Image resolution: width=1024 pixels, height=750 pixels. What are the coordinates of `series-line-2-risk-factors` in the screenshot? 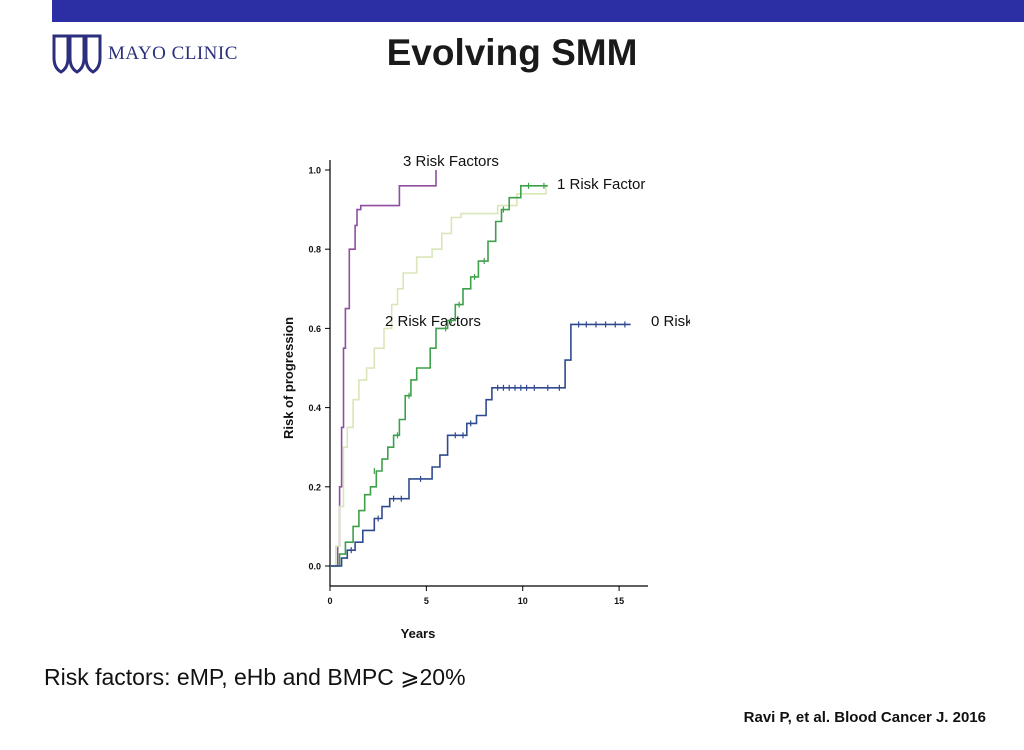 It's located at (438, 376).